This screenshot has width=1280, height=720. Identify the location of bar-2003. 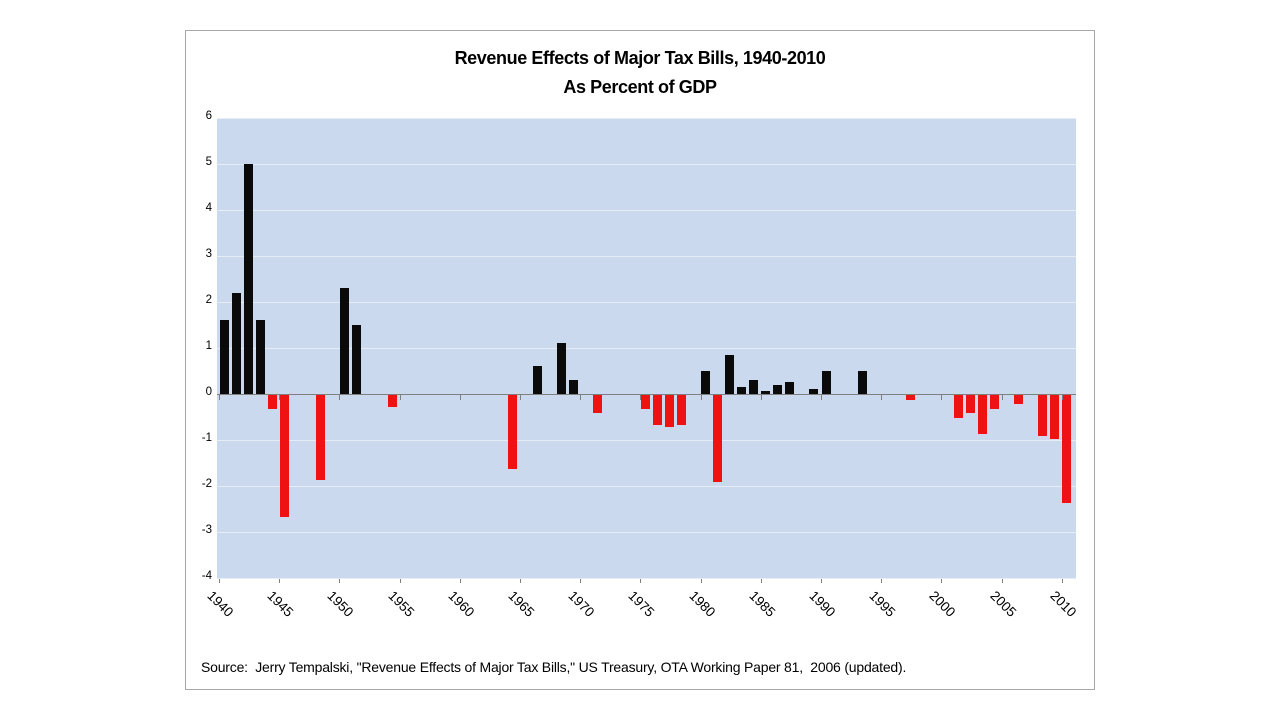
(982, 414).